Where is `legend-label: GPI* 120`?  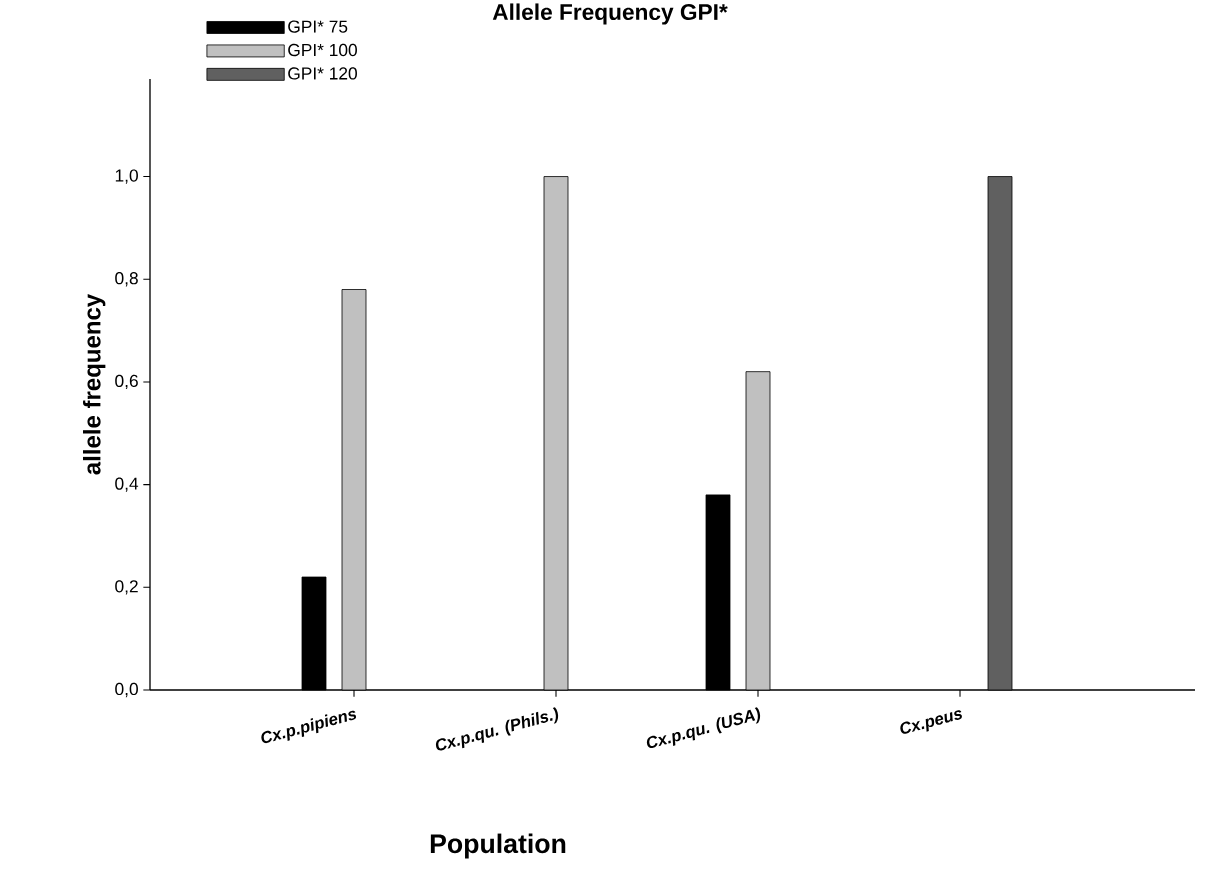 legend-label: GPI* 120 is located at coordinates (322, 73).